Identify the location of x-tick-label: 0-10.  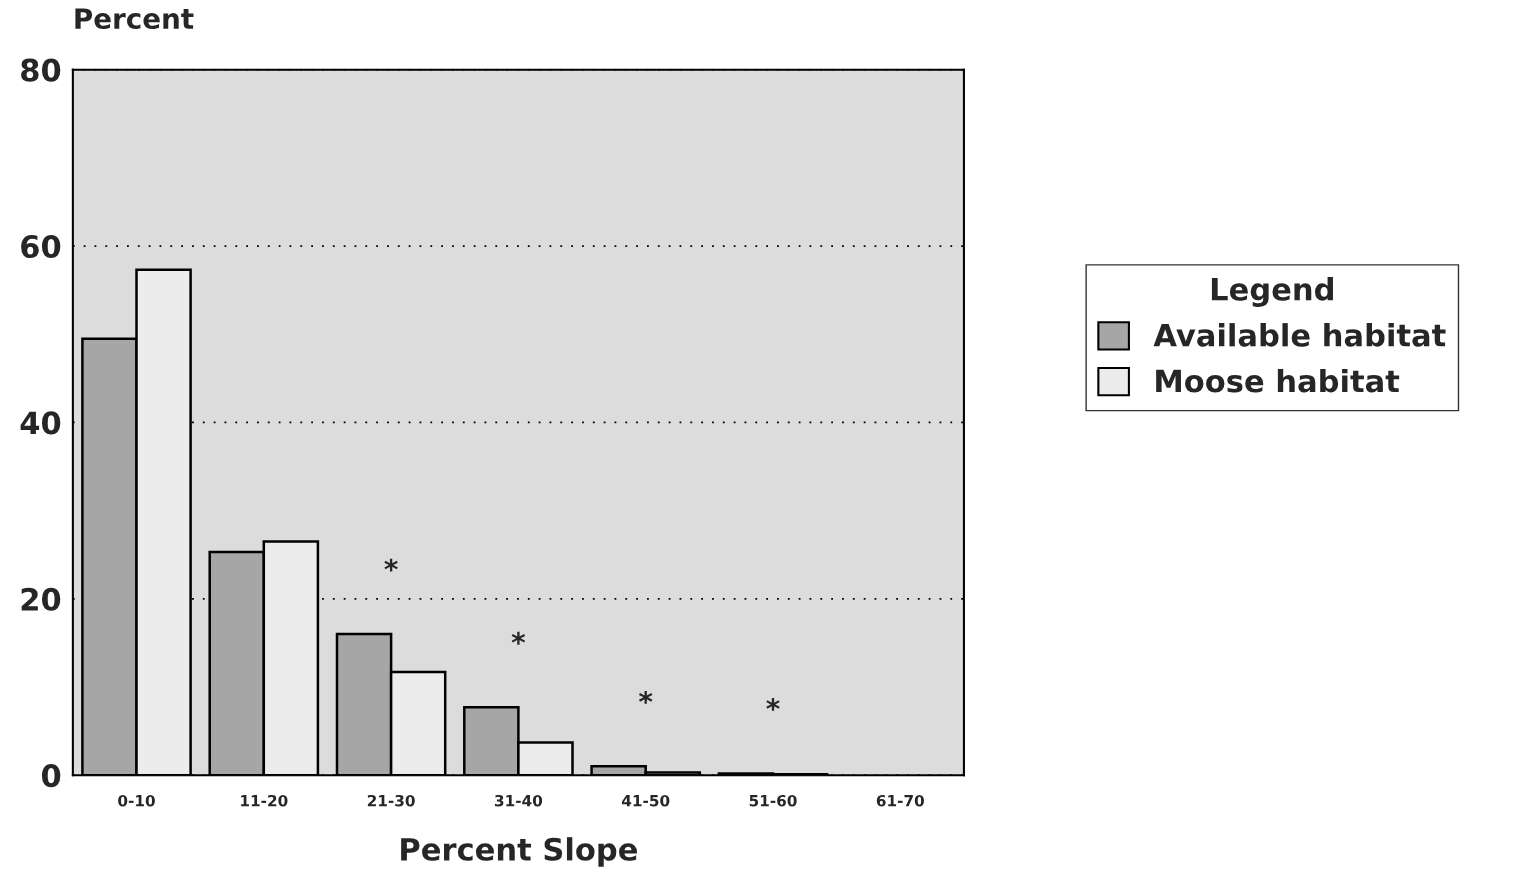
(136, 800).